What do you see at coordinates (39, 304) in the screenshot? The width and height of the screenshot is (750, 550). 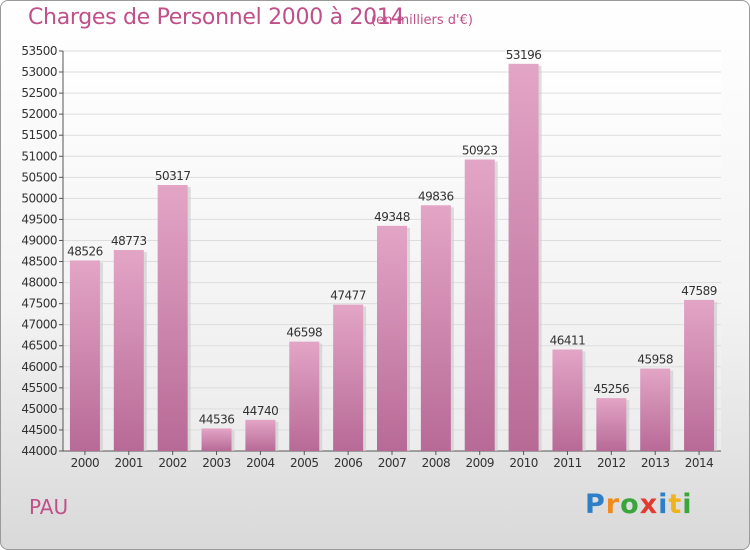 I see `y-tick-label: 47500` at bounding box center [39, 304].